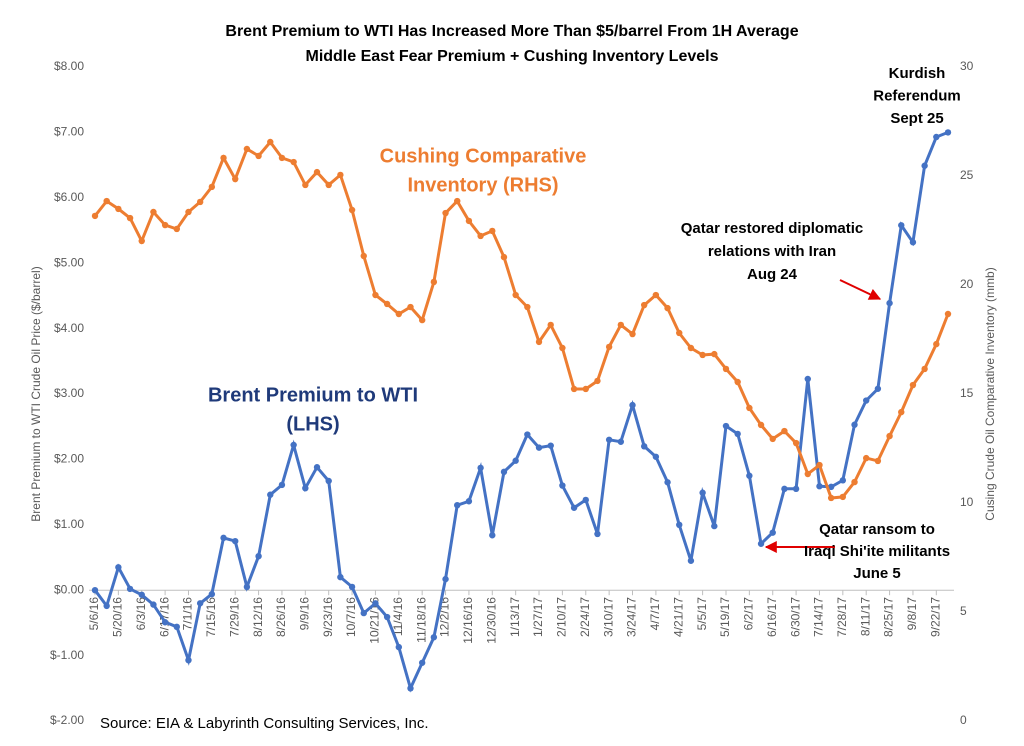 The image size is (1024, 746). I want to click on y2-tick-label: 20, so click(967, 284).